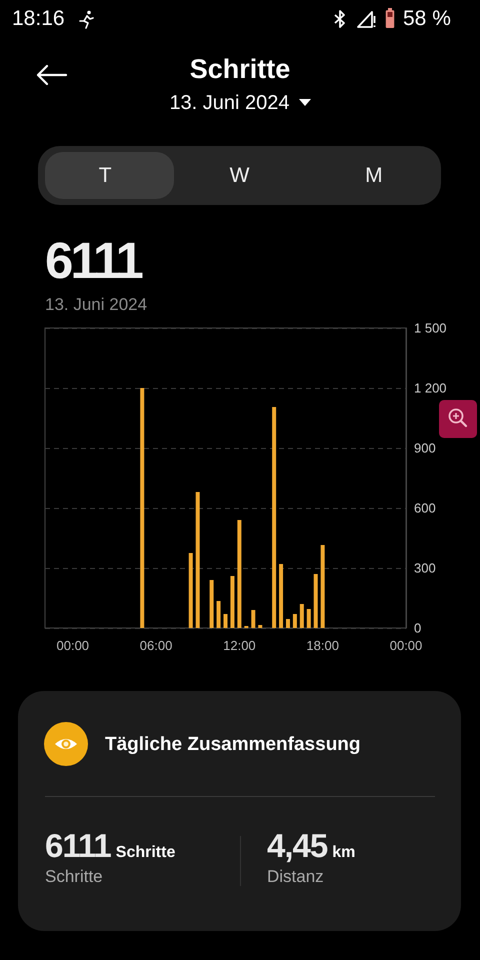 The width and height of the screenshot is (480, 960). I want to click on tab-bar: T W M, so click(239, 175).